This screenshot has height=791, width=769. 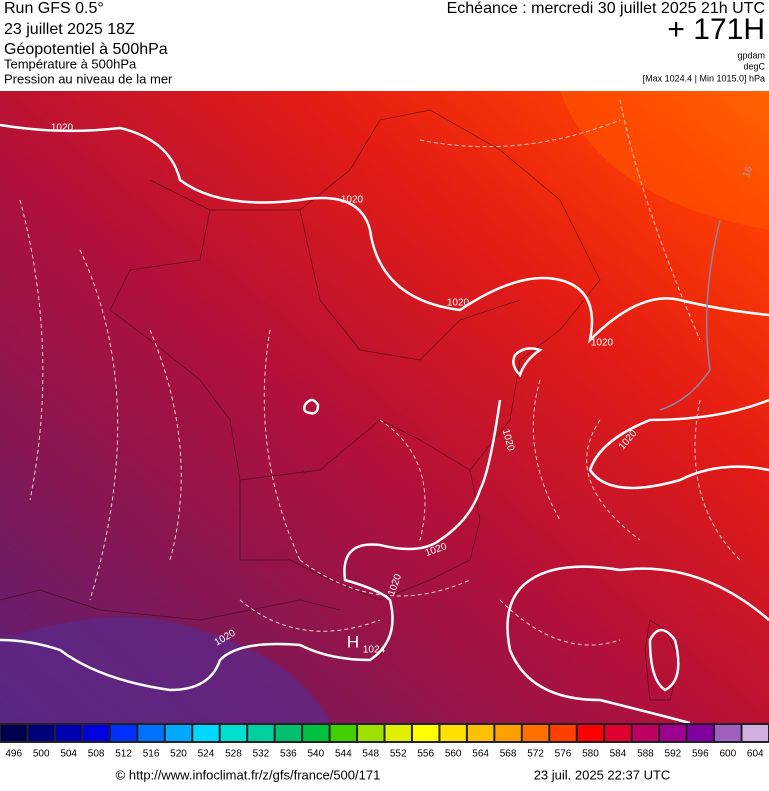 I want to click on colorbar-label: 560, so click(x=453, y=754).